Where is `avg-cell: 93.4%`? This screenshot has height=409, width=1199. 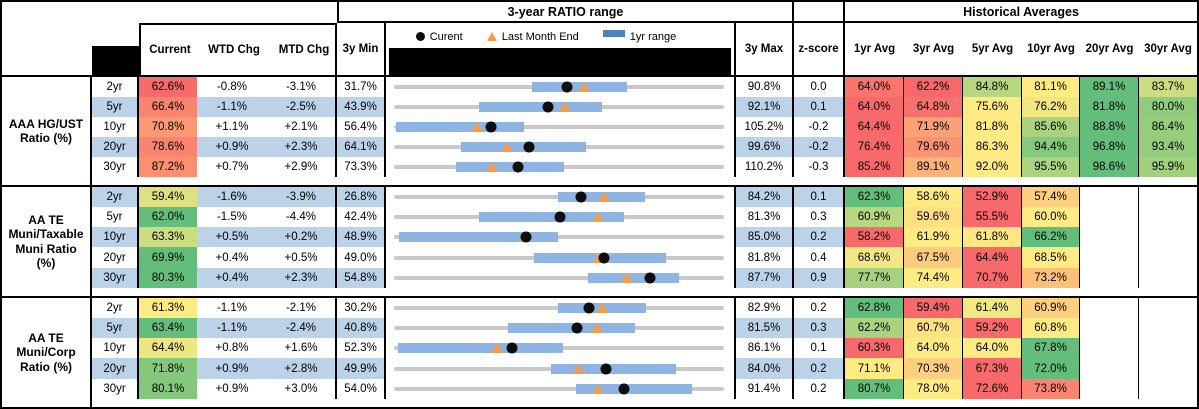
avg-cell: 93.4% is located at coordinates (1168, 147).